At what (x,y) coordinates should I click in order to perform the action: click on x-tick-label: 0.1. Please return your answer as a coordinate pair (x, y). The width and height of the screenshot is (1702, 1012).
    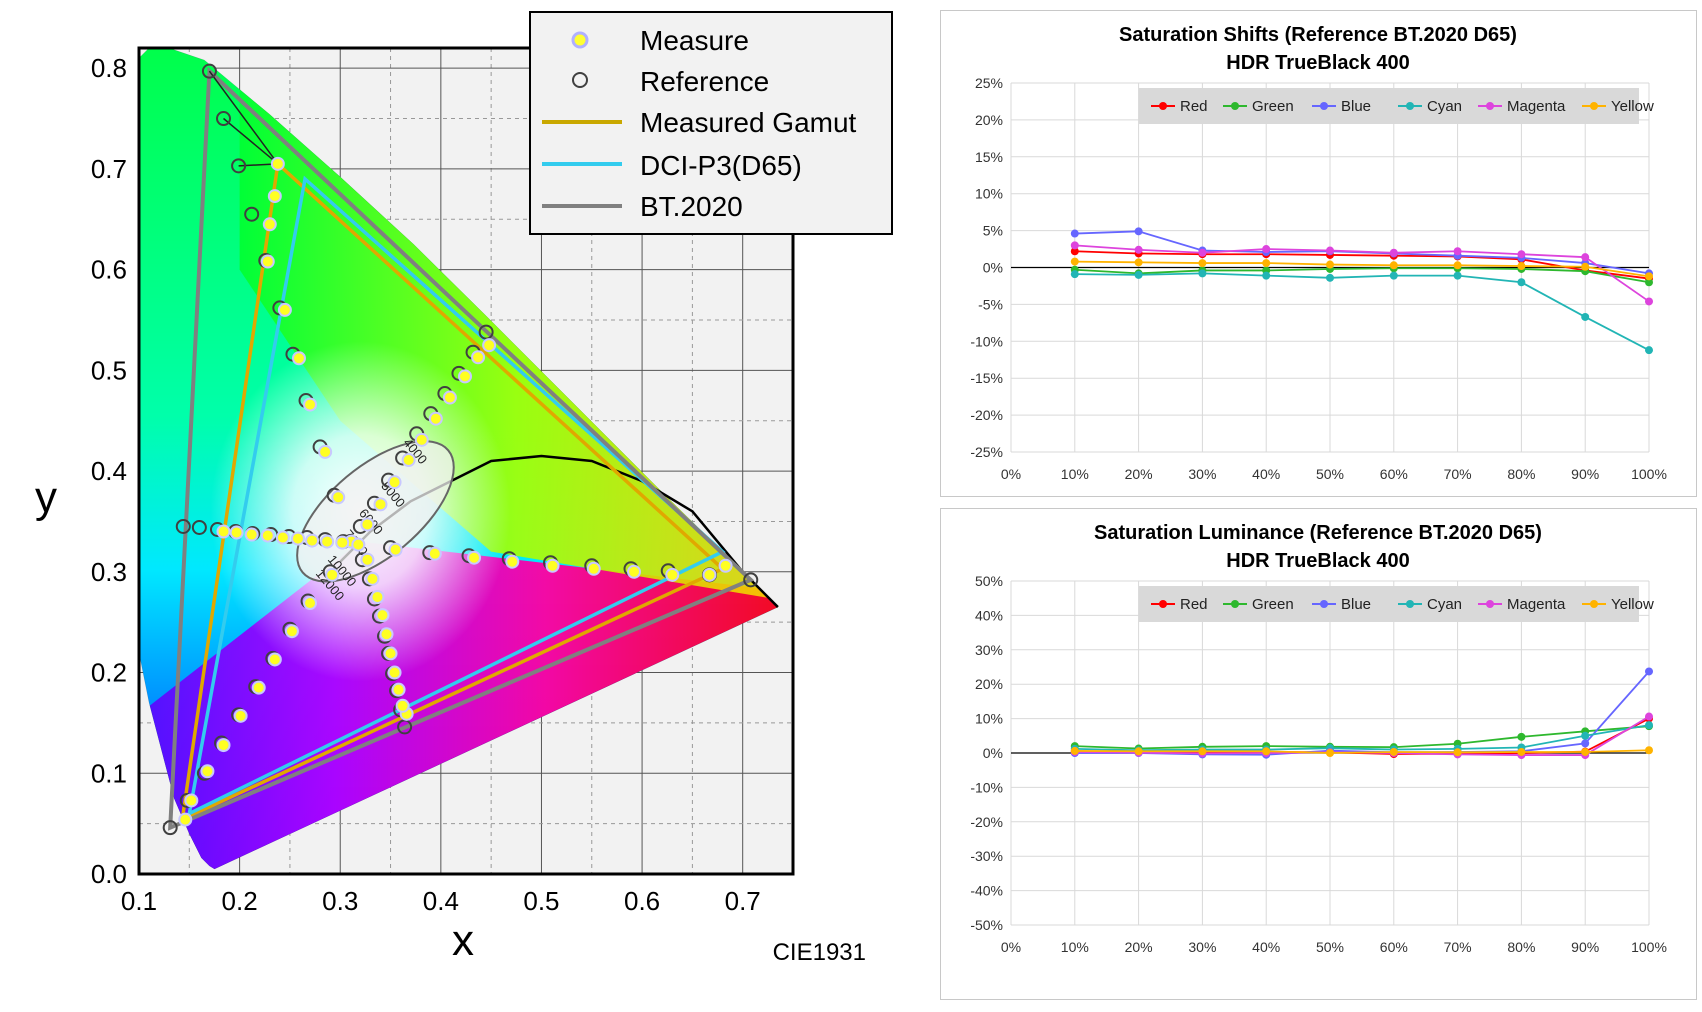
    Looking at the image, I should click on (139, 901).